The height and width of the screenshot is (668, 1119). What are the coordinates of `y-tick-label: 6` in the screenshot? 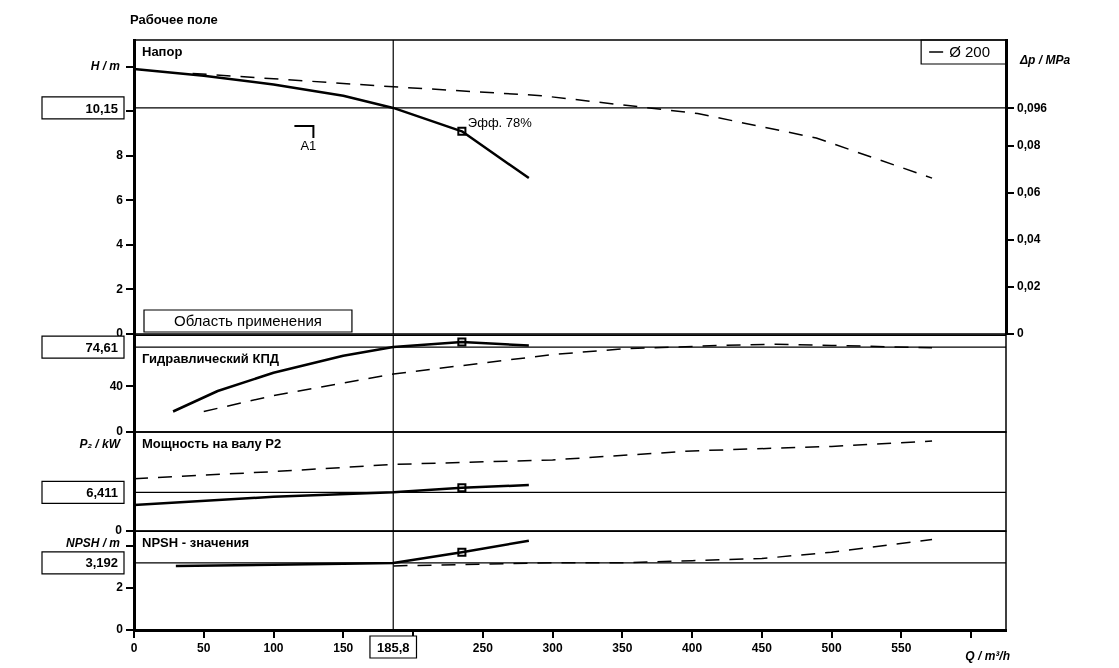 It's located at (120, 199).